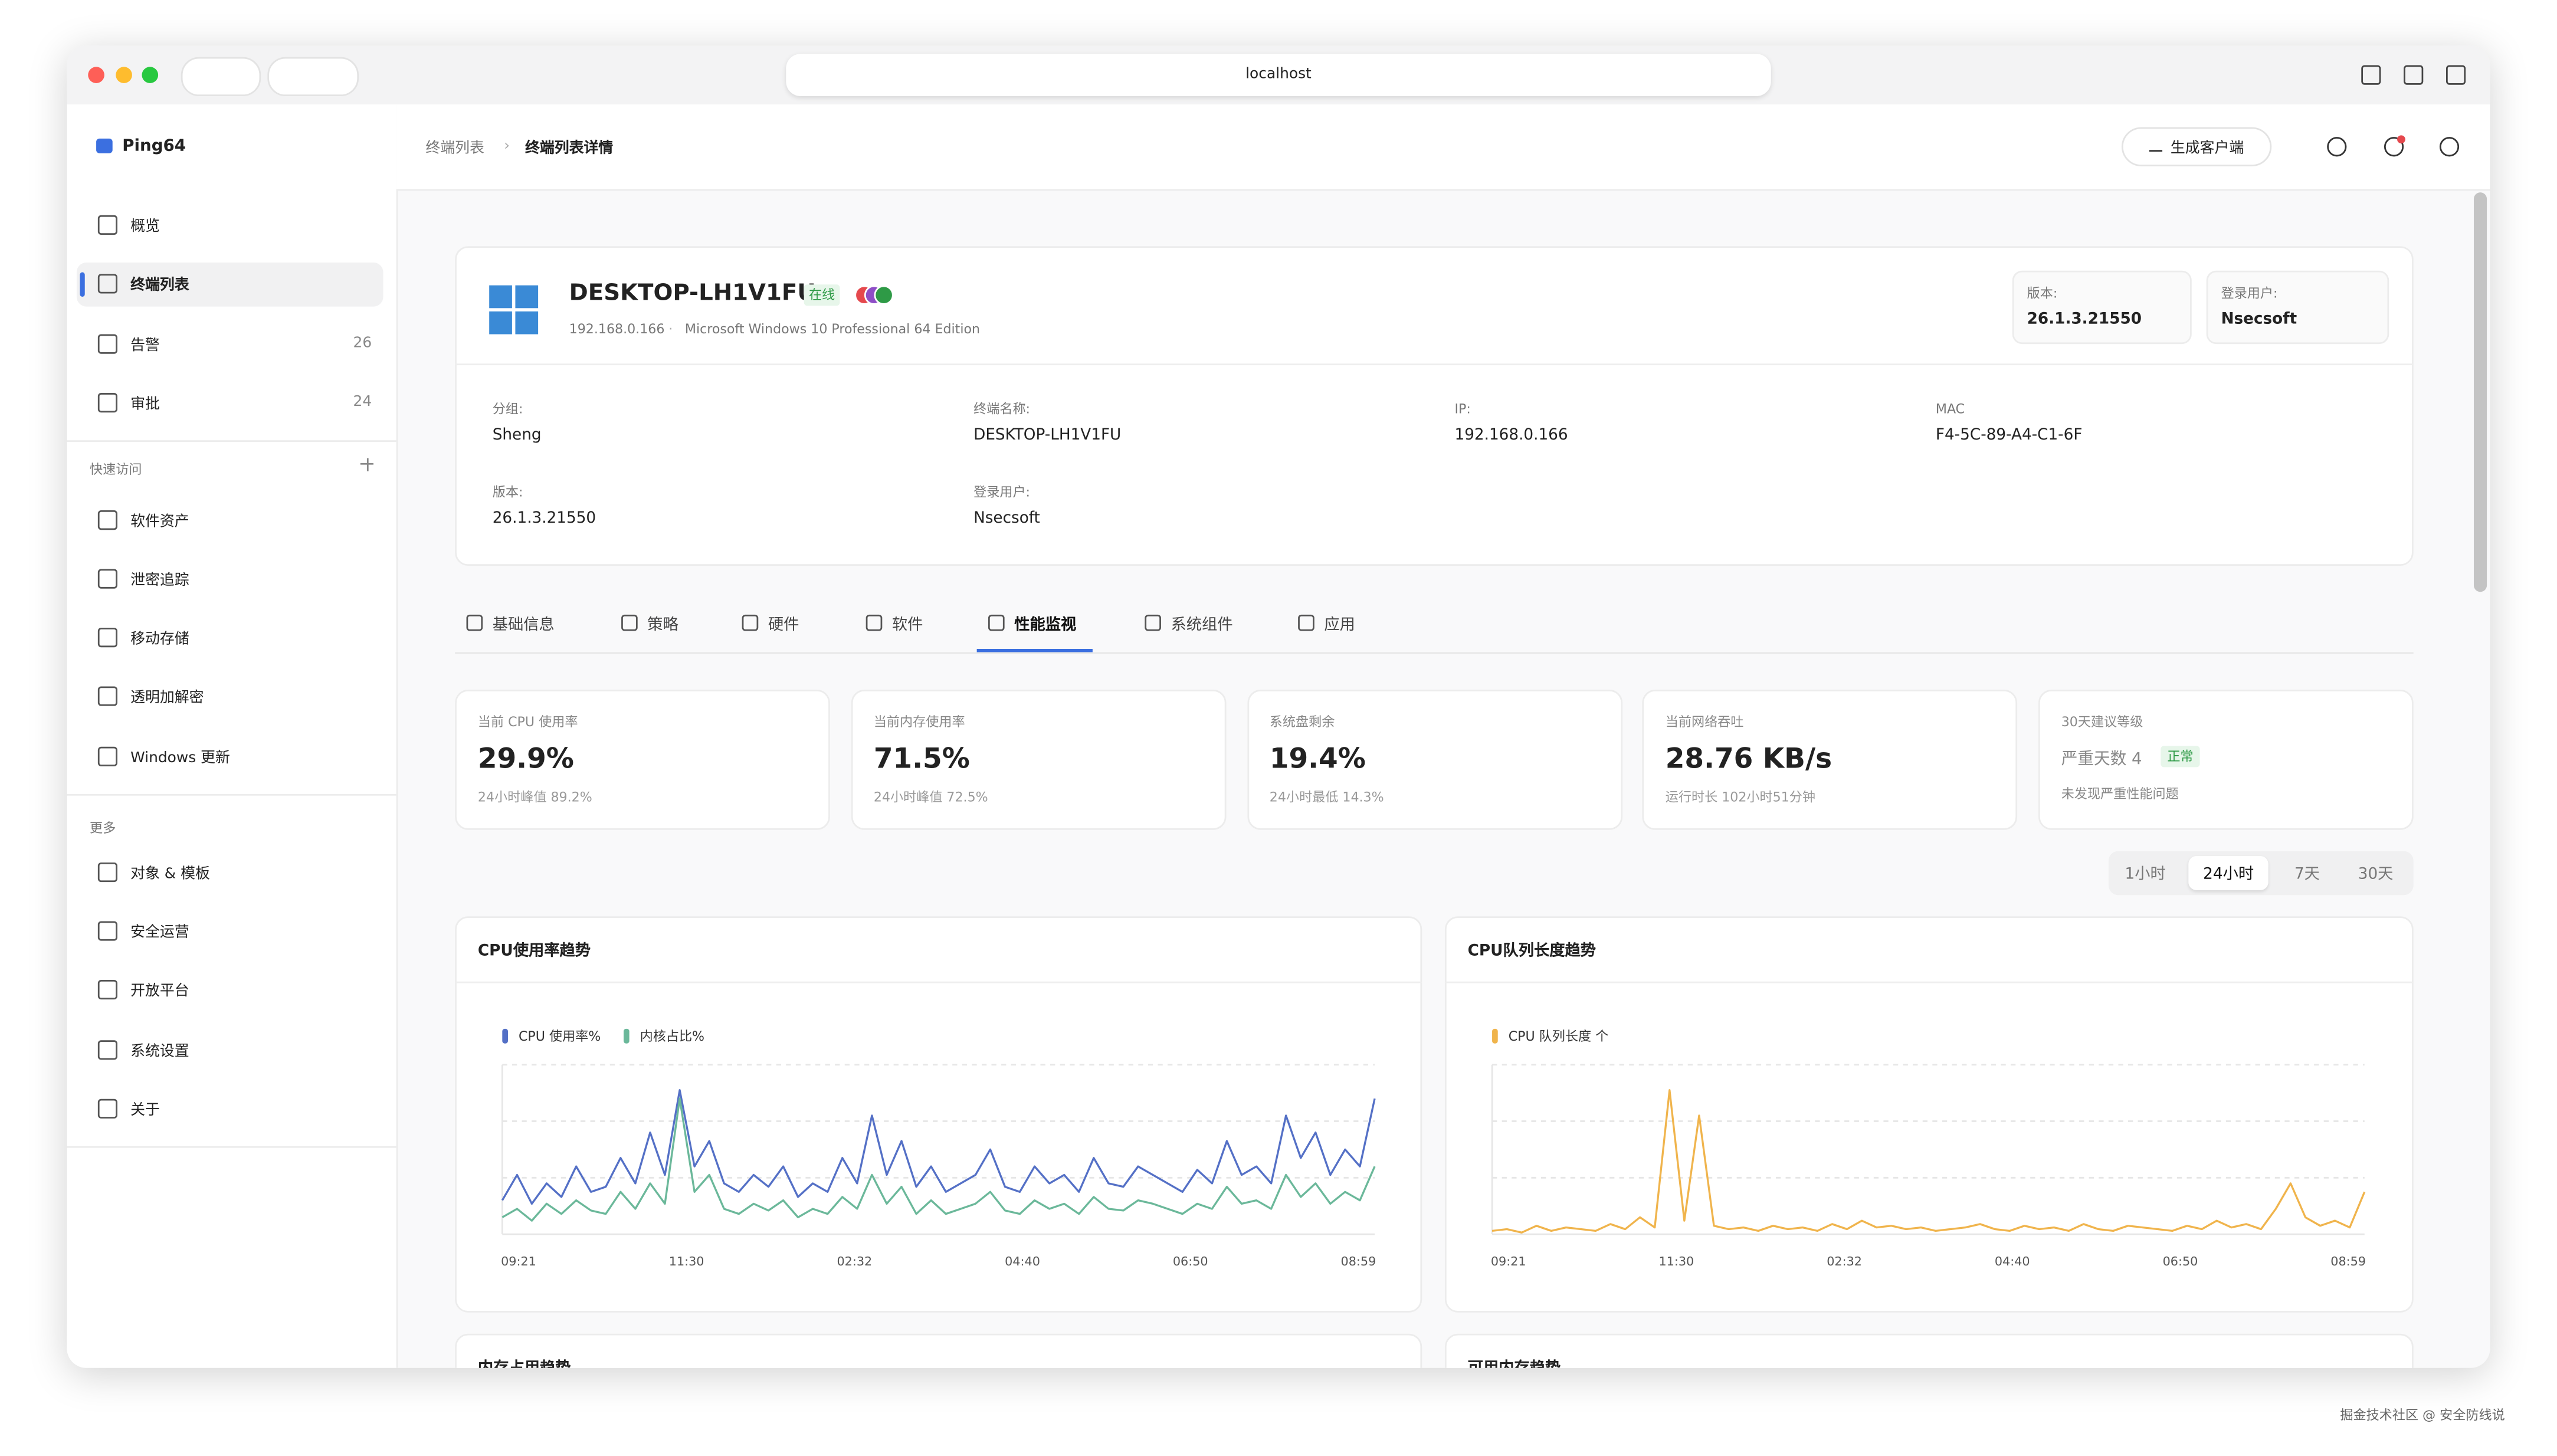 Image resolution: width=2557 pixels, height=1456 pixels. Describe the element at coordinates (2120, 794) in the screenshot. I see `stat-note: 未发现严重性能问题` at that location.